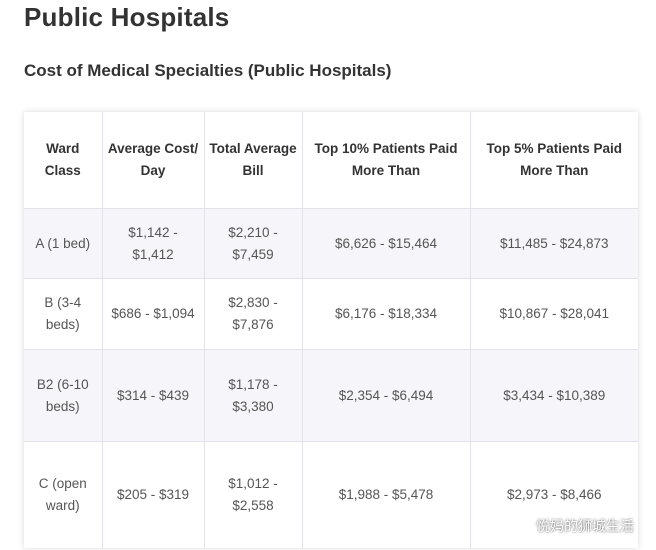 The image size is (656, 550). What do you see at coordinates (63, 314) in the screenshot?
I see `table-cell: B (3-4 beds)` at bounding box center [63, 314].